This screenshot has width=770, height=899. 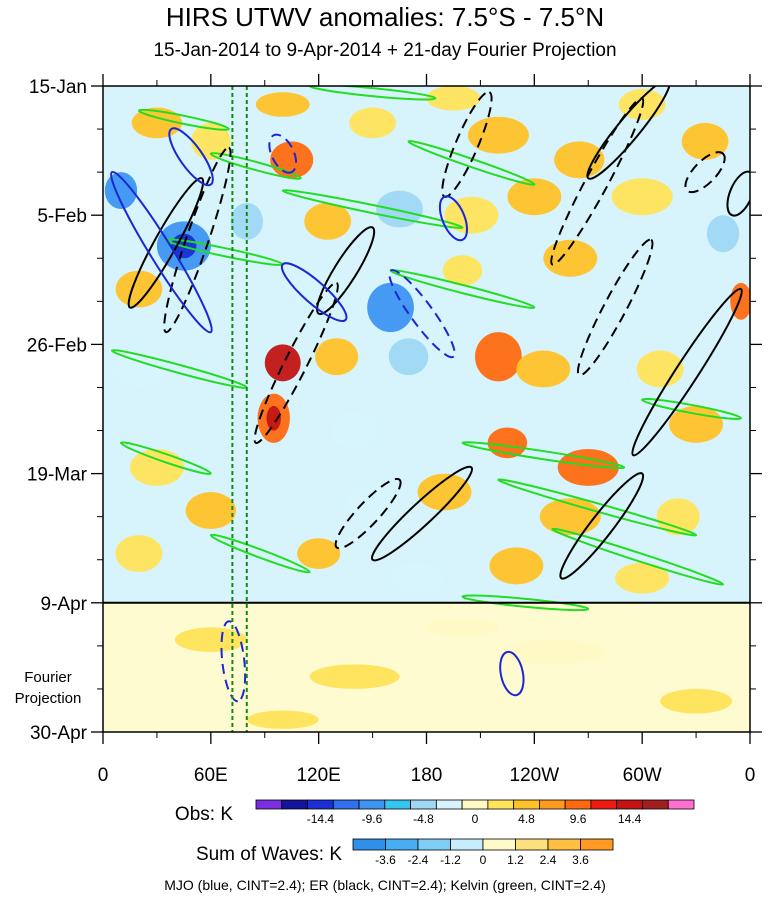 I want to click on y-tick-label-4: 9-Apr, so click(x=64, y=604).